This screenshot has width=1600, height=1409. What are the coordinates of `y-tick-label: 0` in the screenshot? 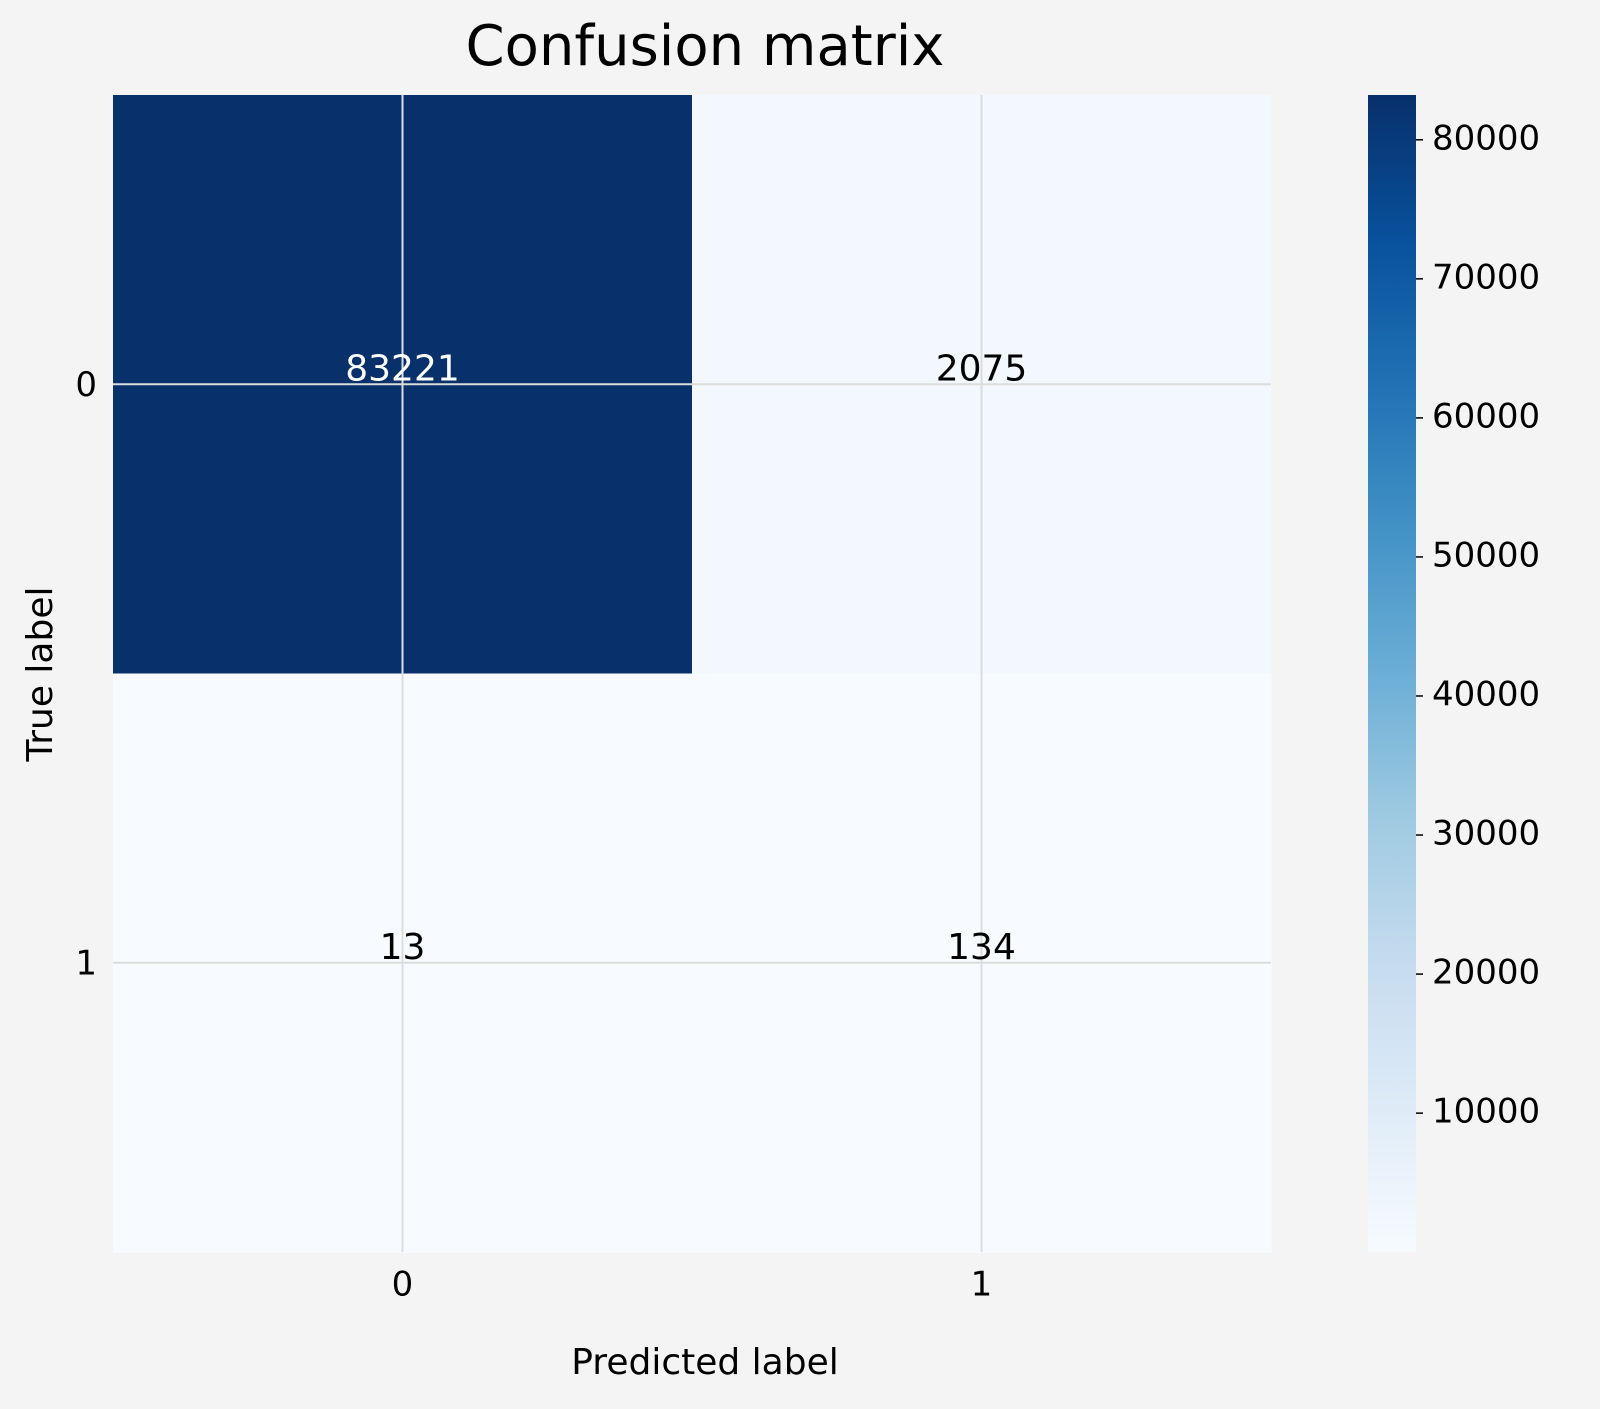 It's located at (86, 385).